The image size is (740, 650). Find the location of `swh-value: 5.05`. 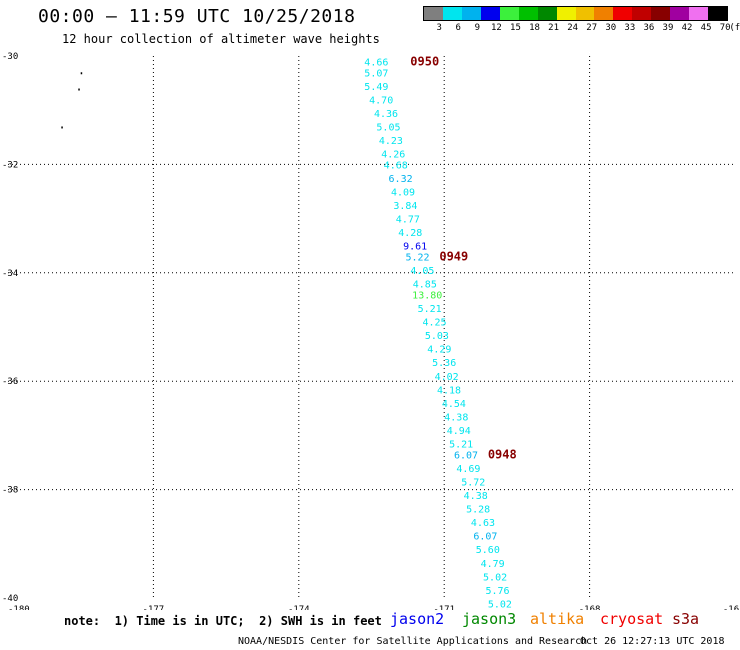

swh-value: 5.05 is located at coordinates (388, 127).